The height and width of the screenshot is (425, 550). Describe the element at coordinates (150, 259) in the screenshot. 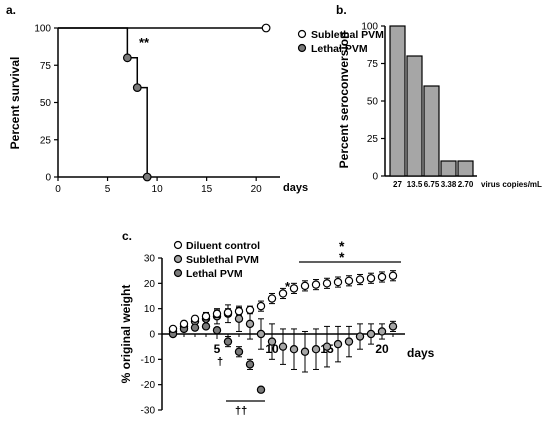

I see `panel-c-y-tick-label: 30` at that location.